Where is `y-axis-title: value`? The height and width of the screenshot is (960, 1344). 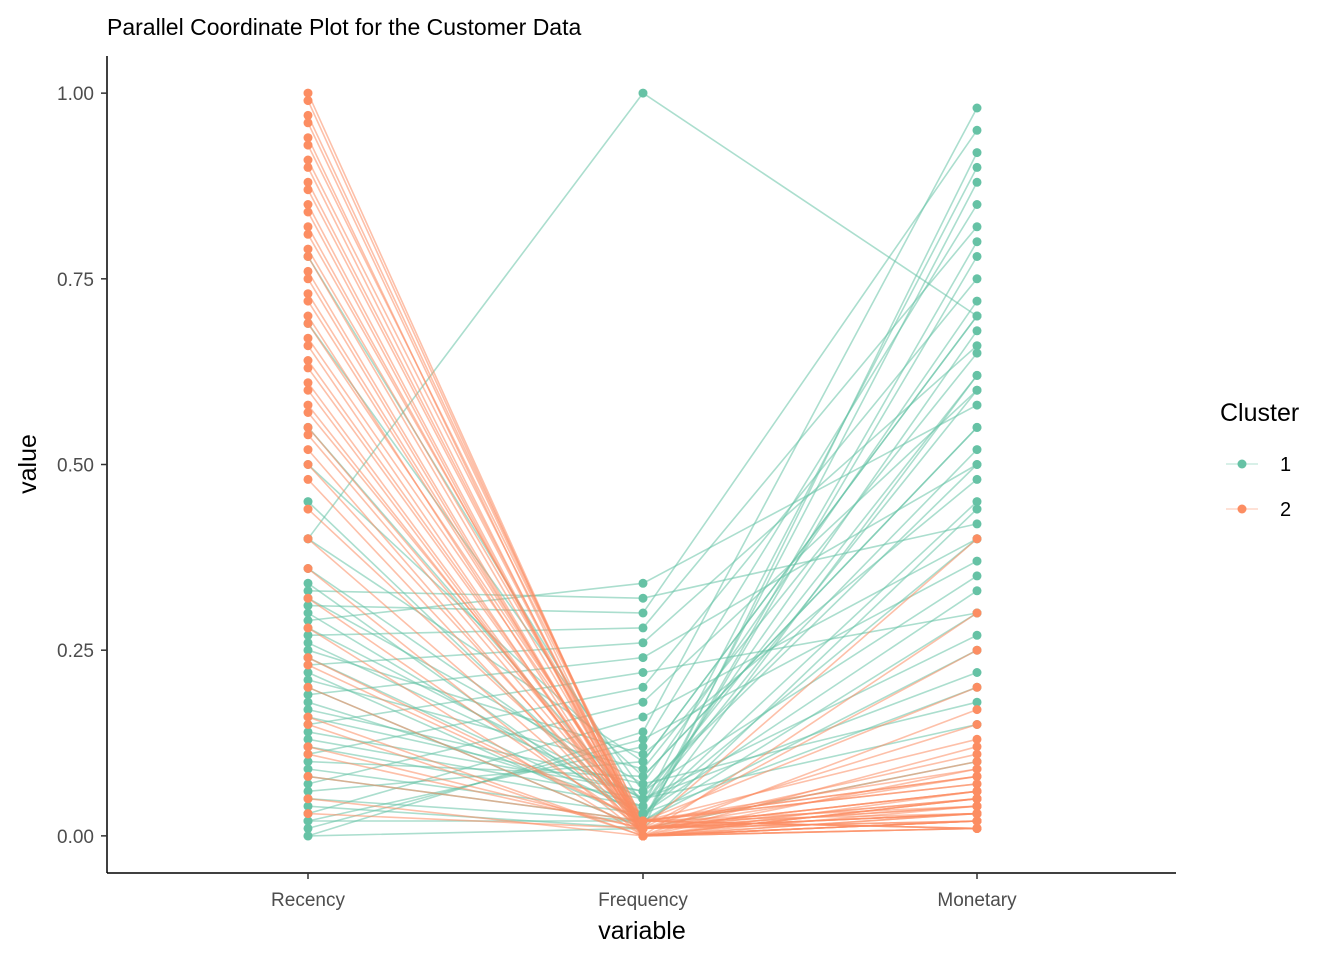
y-axis-title: value is located at coordinates (28, 464).